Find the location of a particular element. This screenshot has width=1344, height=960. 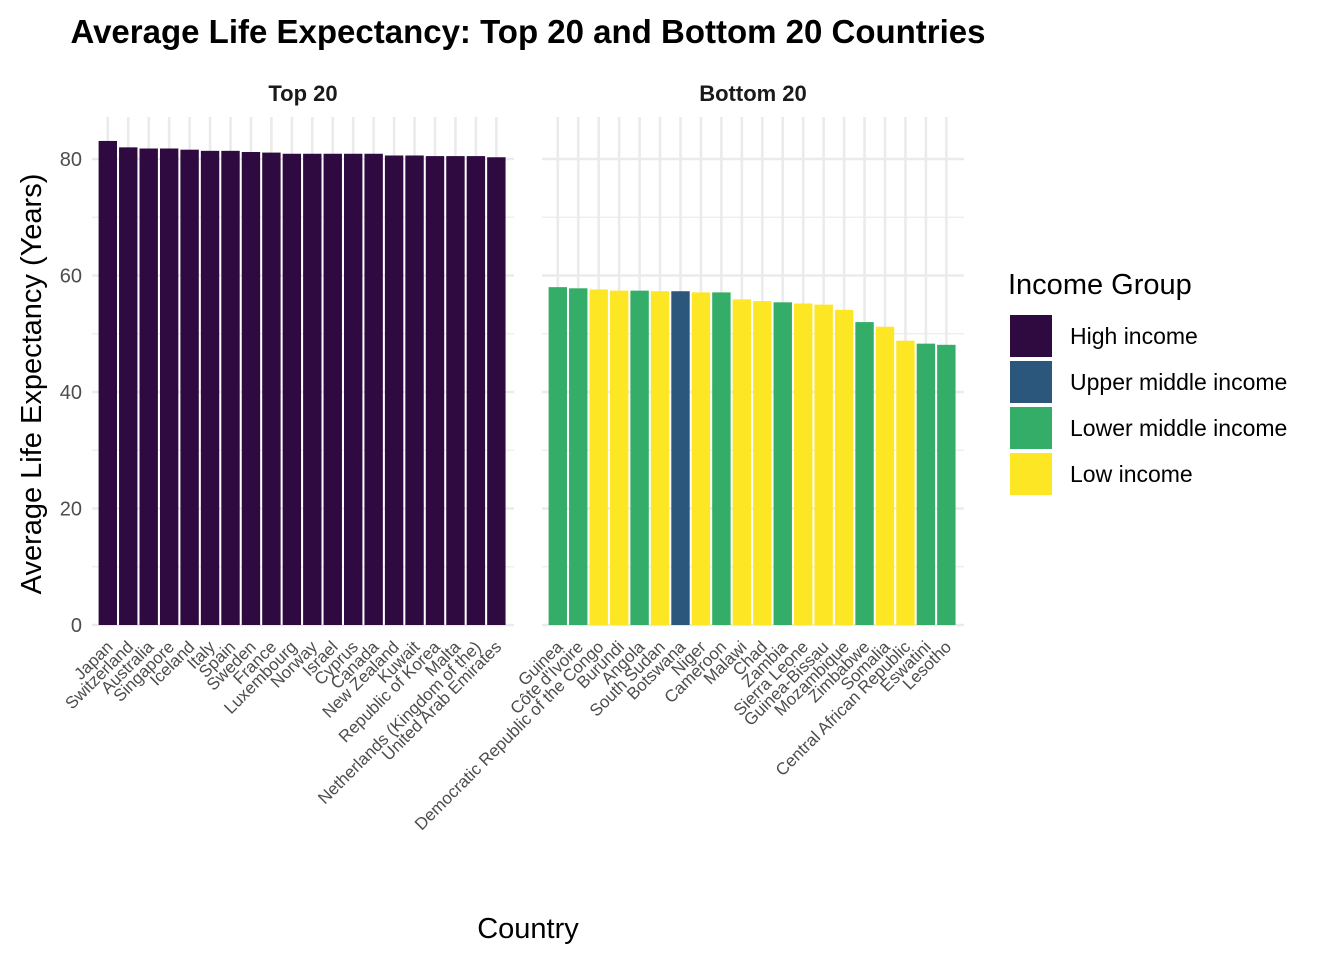

strip-label-bottom-20: Bottom 20 is located at coordinates (753, 93).